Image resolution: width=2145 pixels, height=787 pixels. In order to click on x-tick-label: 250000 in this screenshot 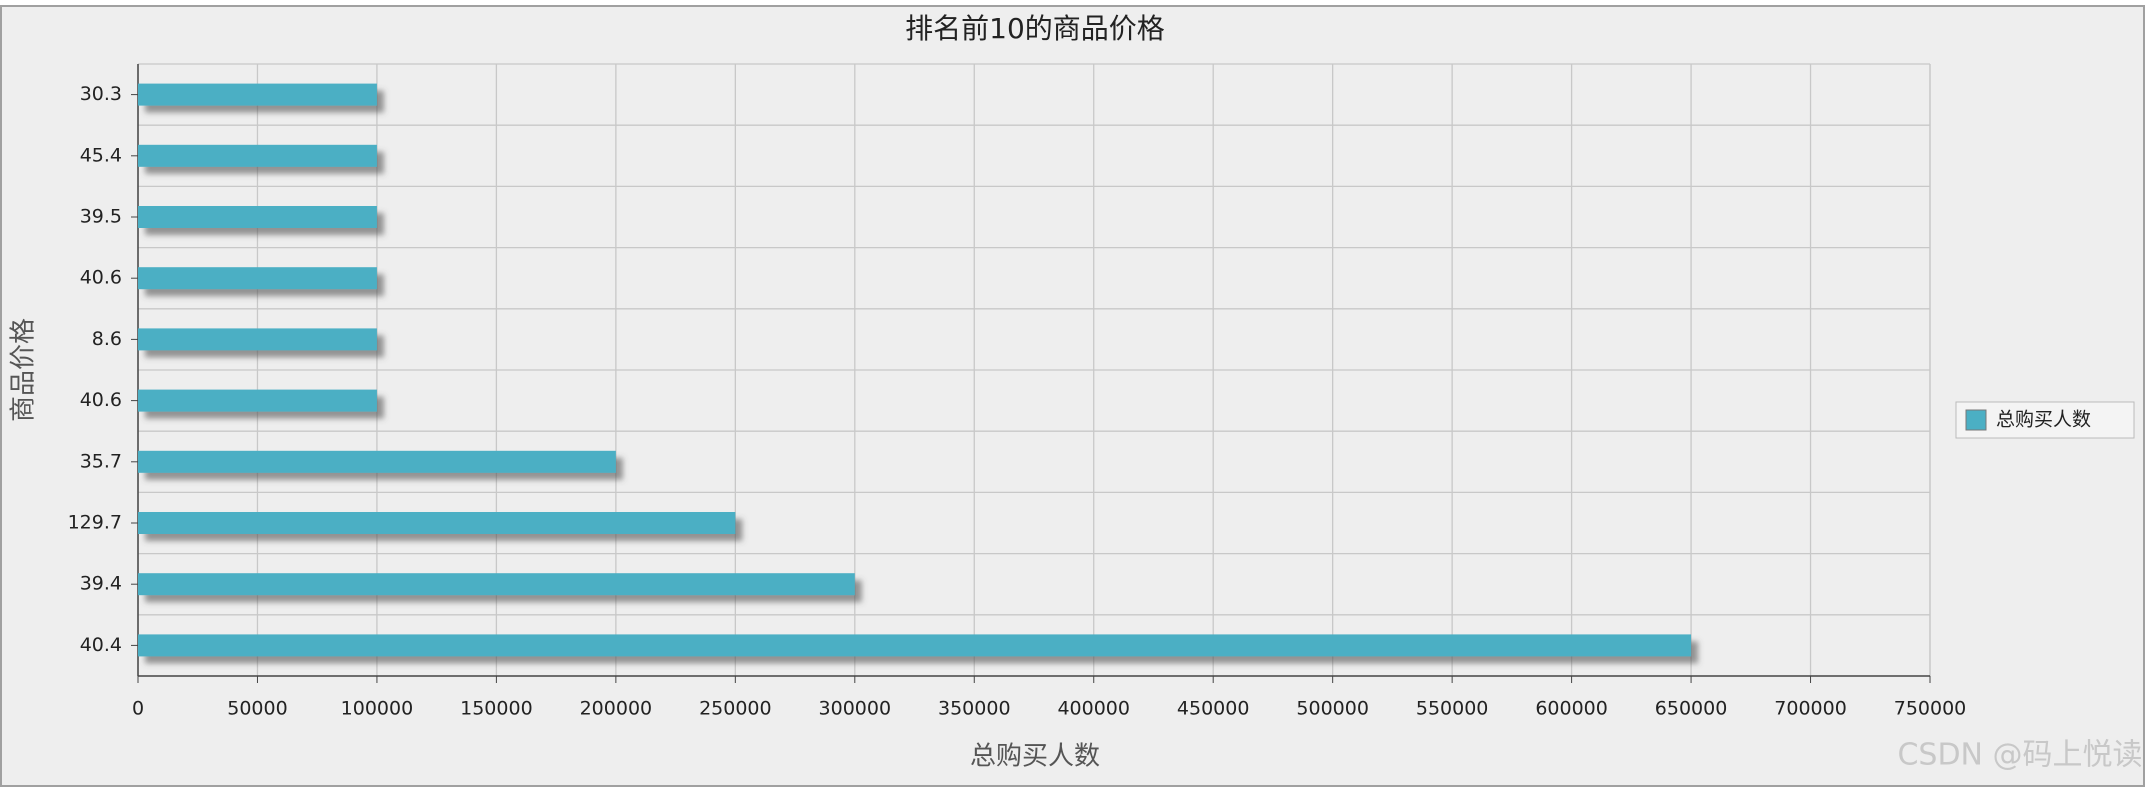, I will do `click(735, 709)`.